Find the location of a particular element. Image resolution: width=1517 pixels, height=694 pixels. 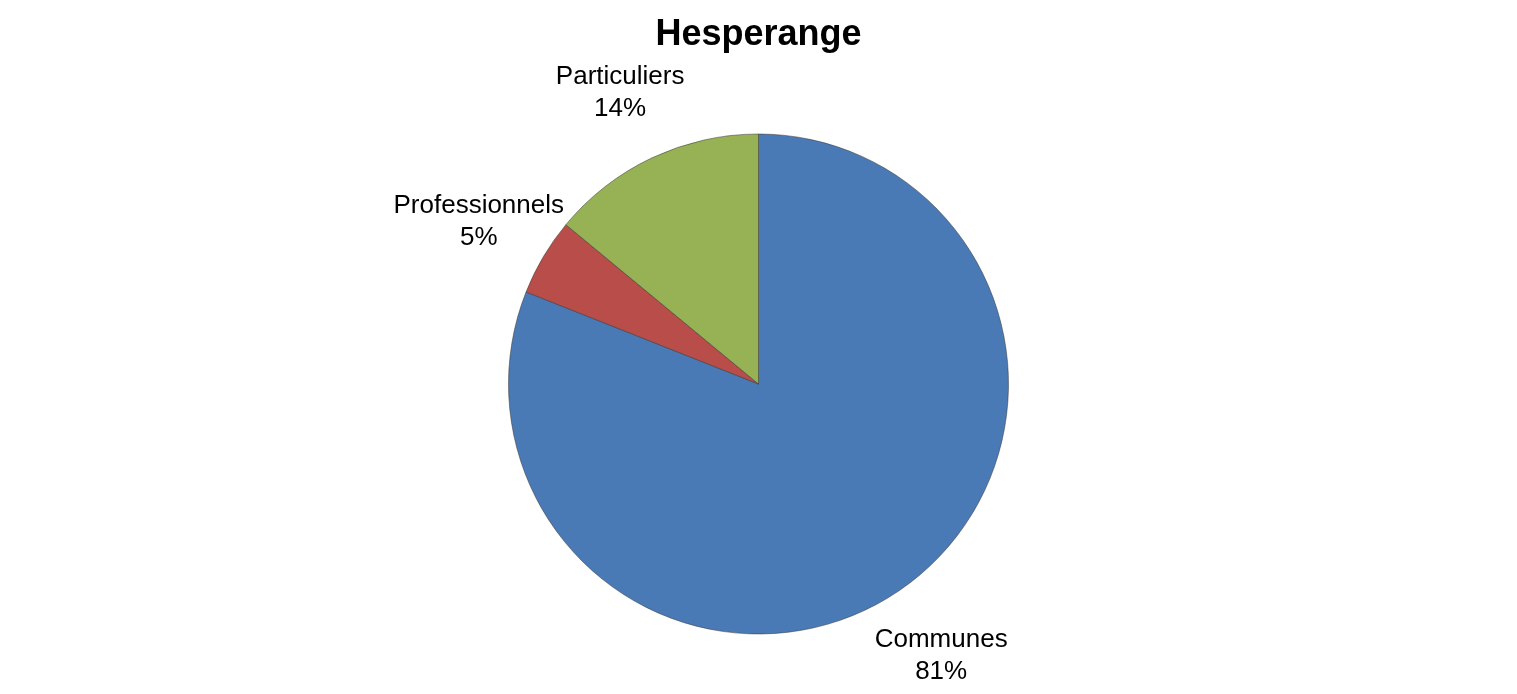

data-label: 81% is located at coordinates (941, 669).